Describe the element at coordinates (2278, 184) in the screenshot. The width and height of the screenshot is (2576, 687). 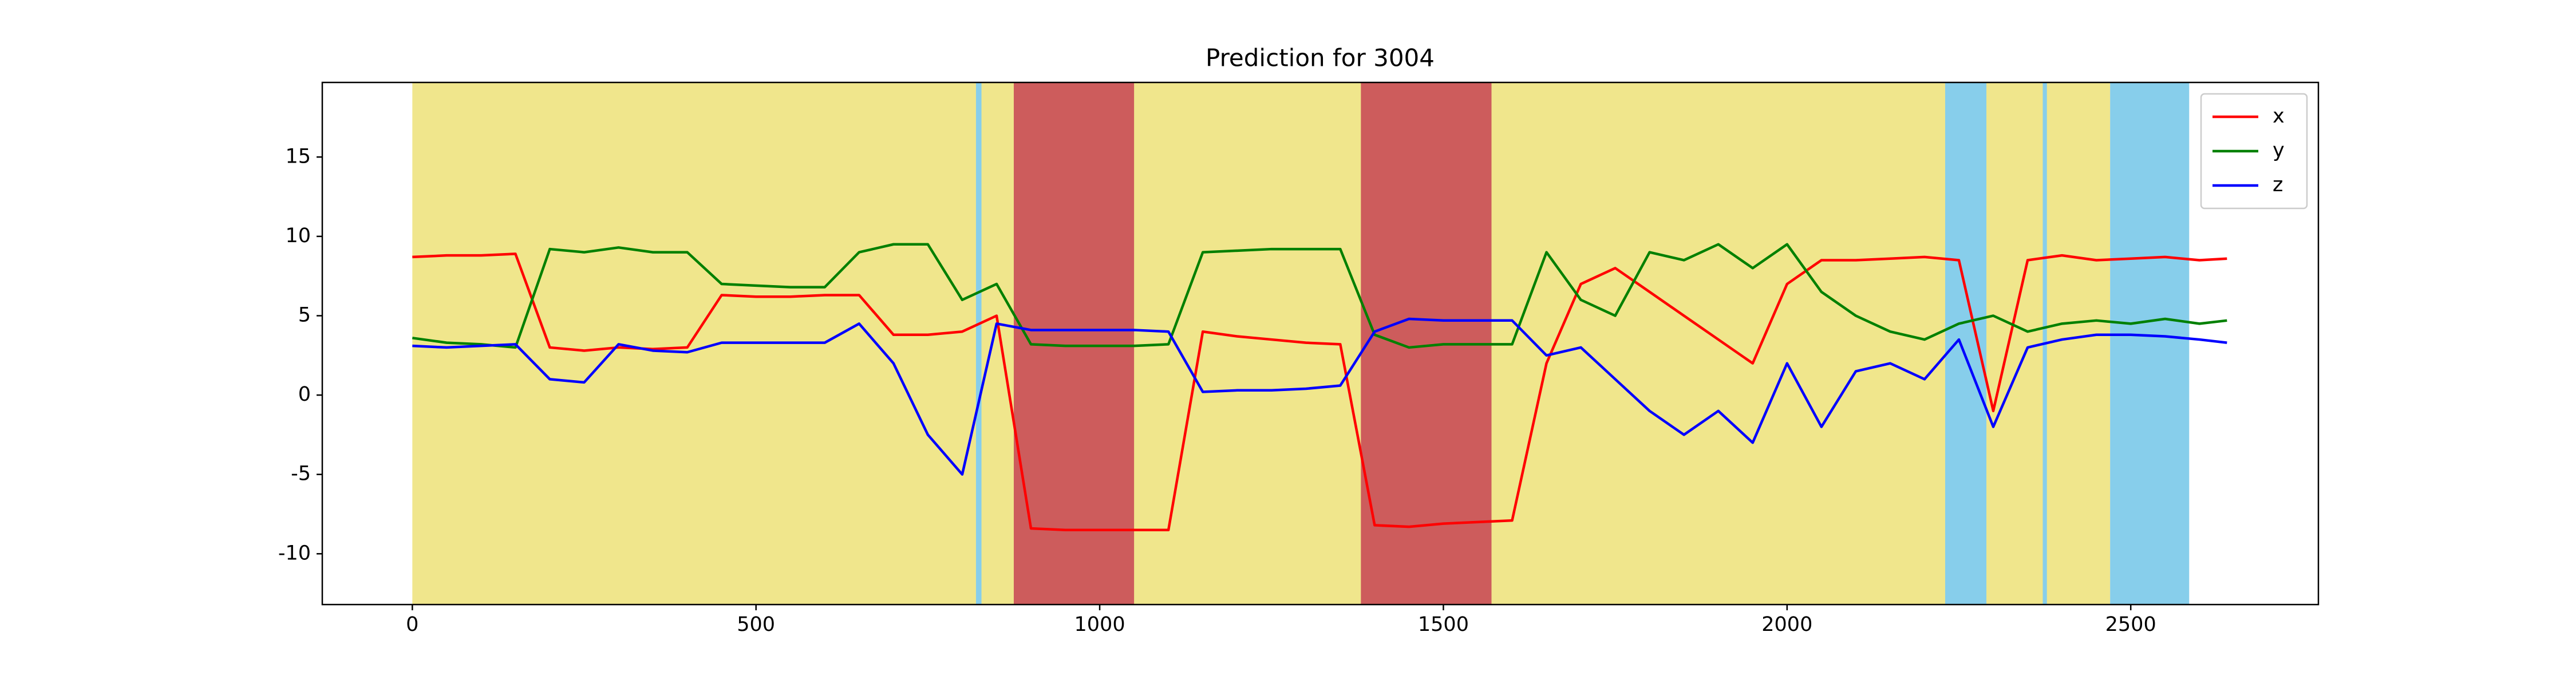
I see `legend-label: z` at that location.